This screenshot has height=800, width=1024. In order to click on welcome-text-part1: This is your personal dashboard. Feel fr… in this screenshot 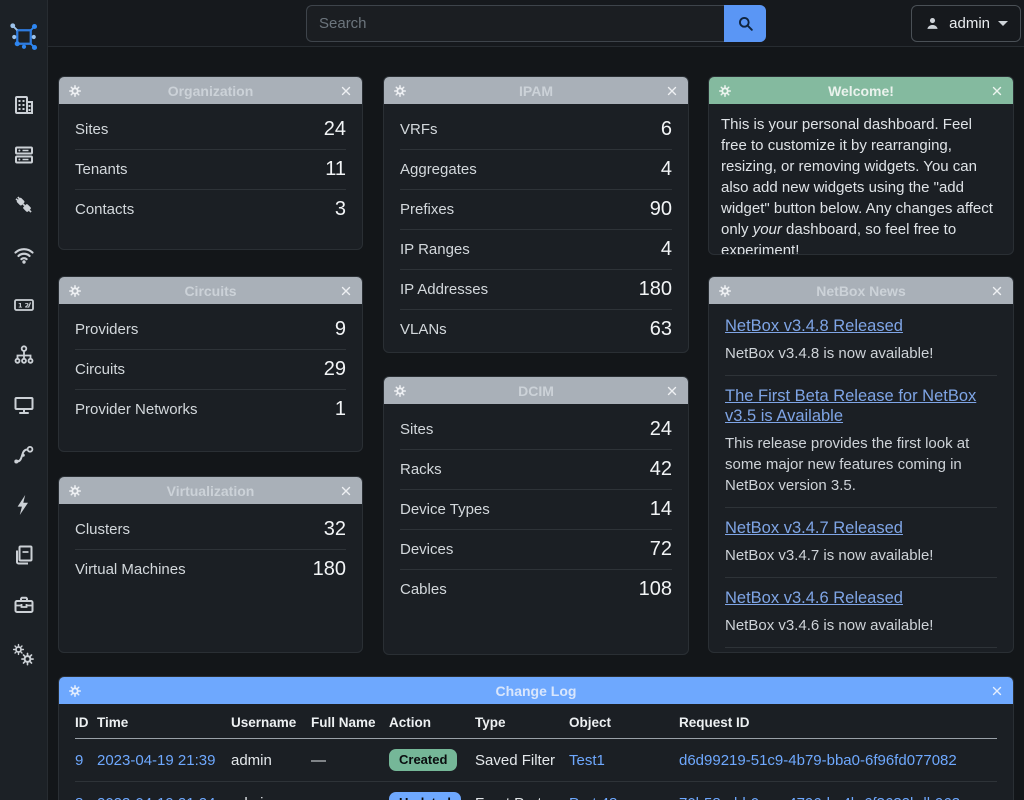, I will do `click(857, 177)`.